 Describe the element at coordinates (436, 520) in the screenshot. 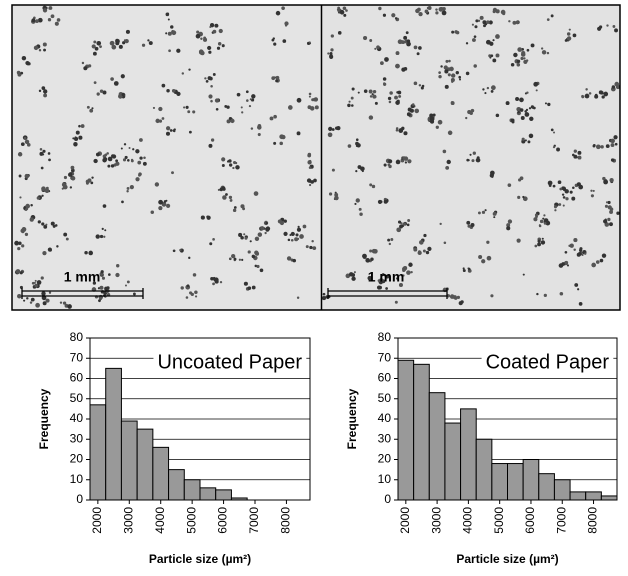

I see `x-tick-label: 3000` at that location.